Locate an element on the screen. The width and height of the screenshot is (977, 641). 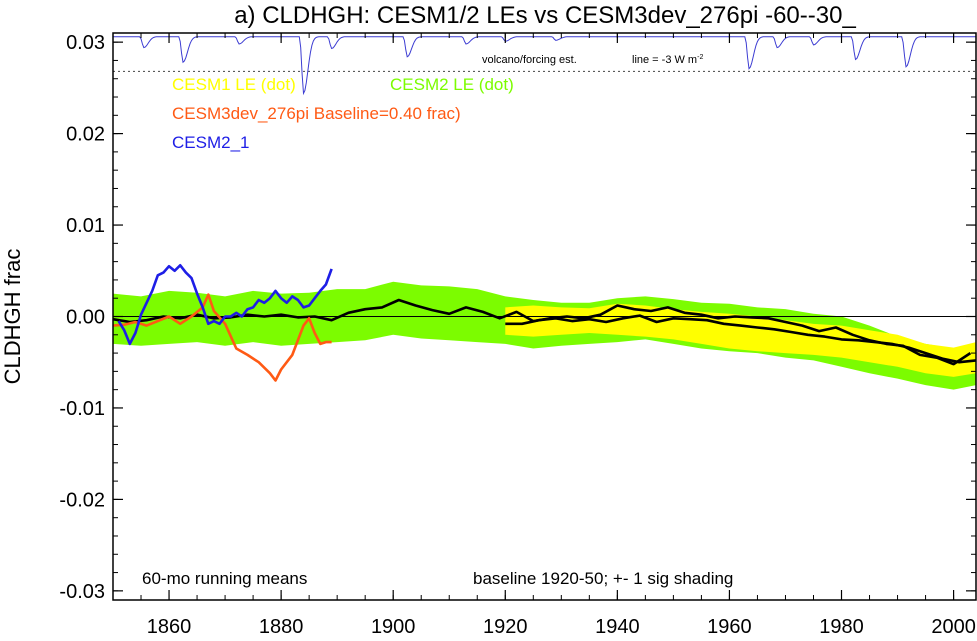
cesm3-line is located at coordinates (222, 337).